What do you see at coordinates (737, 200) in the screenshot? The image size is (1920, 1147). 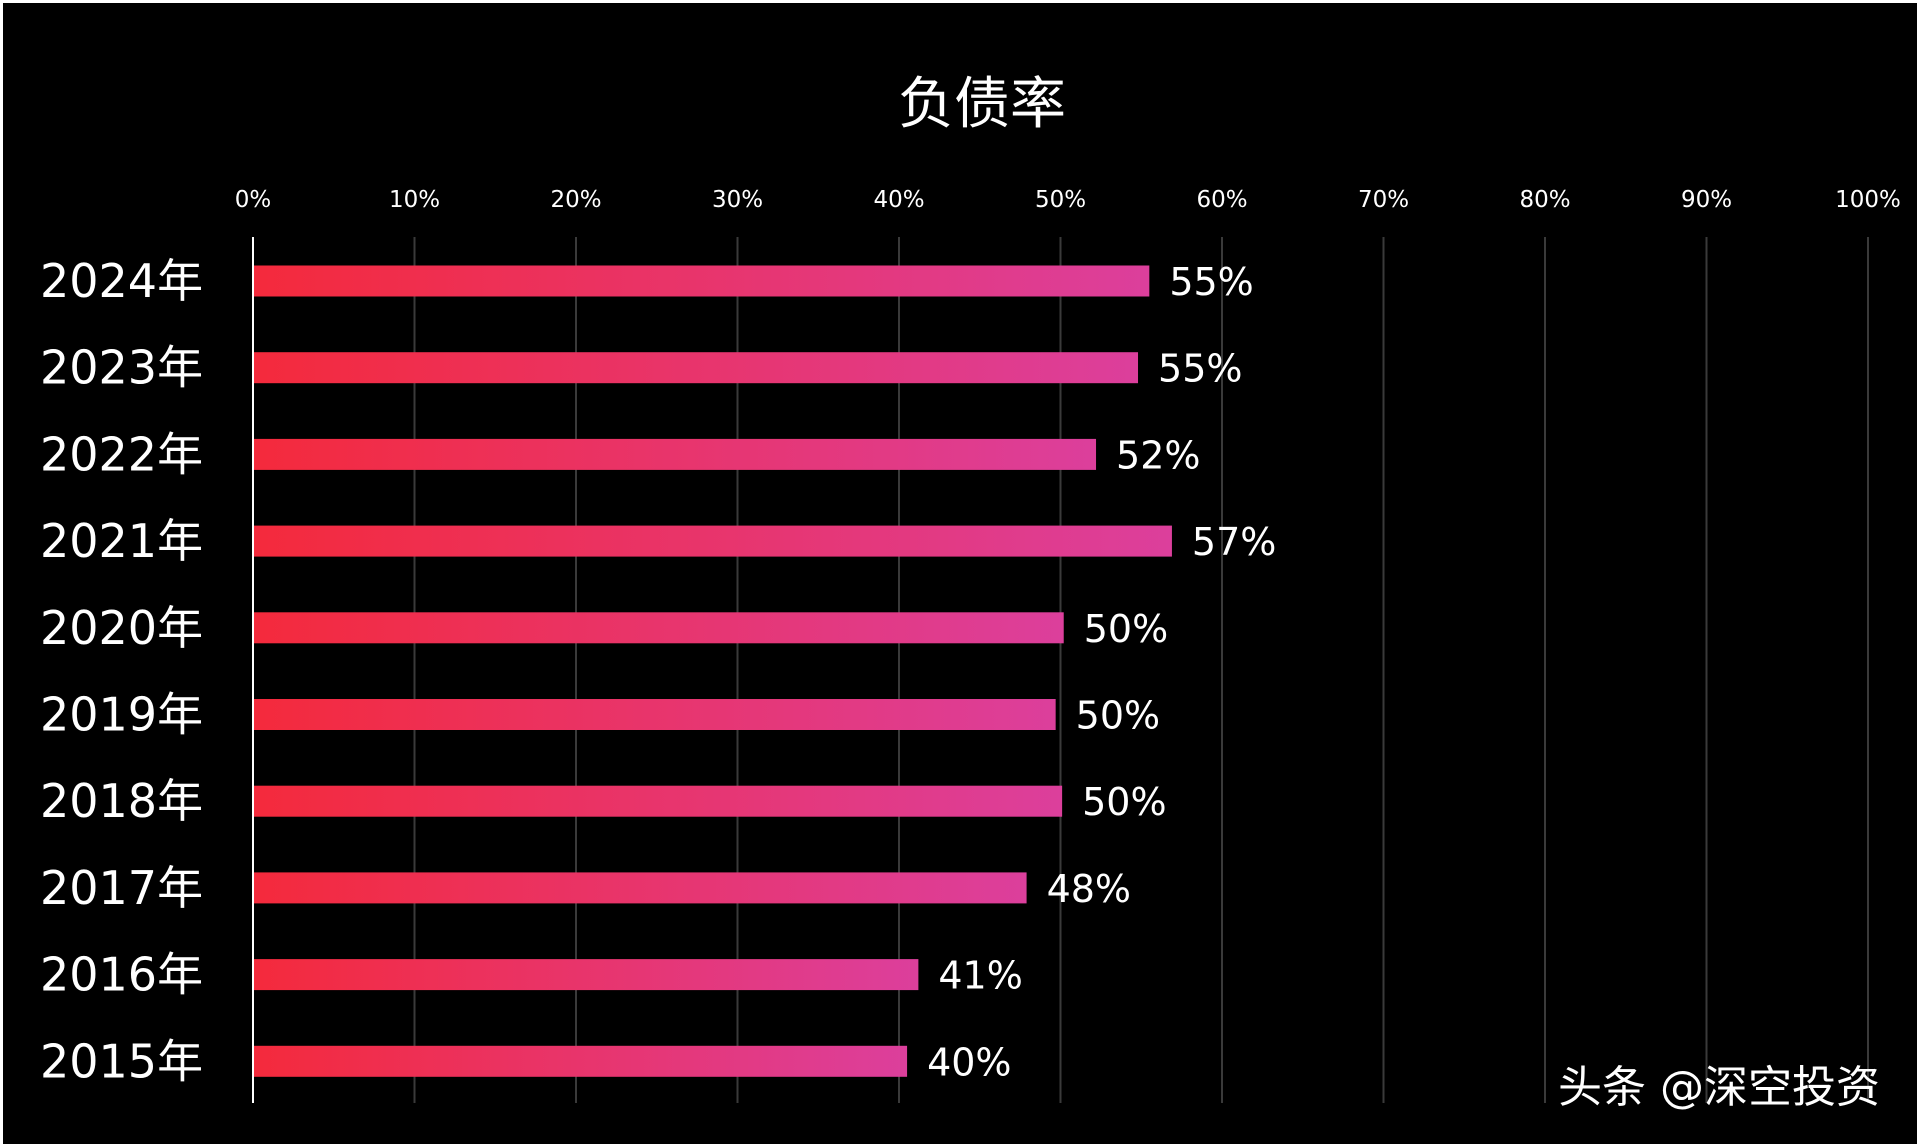 I see `x-tick-label: 30%` at bounding box center [737, 200].